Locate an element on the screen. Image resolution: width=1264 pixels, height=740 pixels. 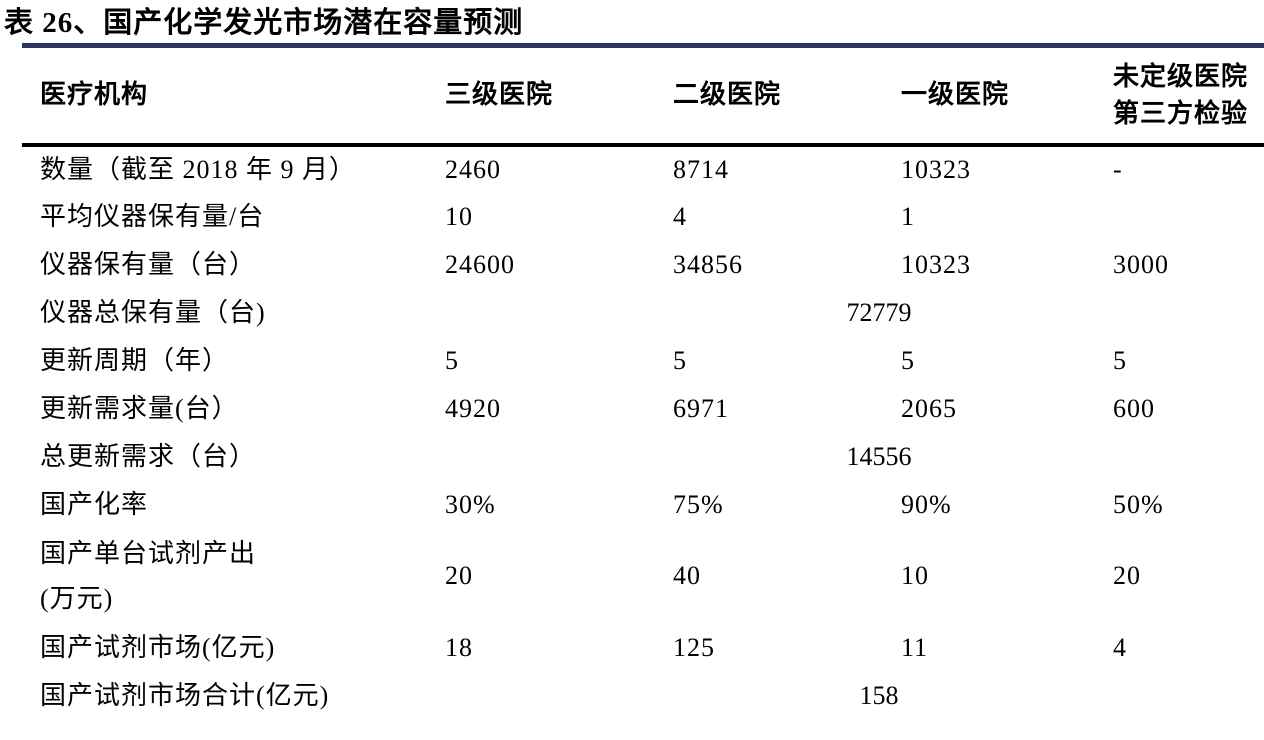
cell: 30% is located at coordinates (470, 504).